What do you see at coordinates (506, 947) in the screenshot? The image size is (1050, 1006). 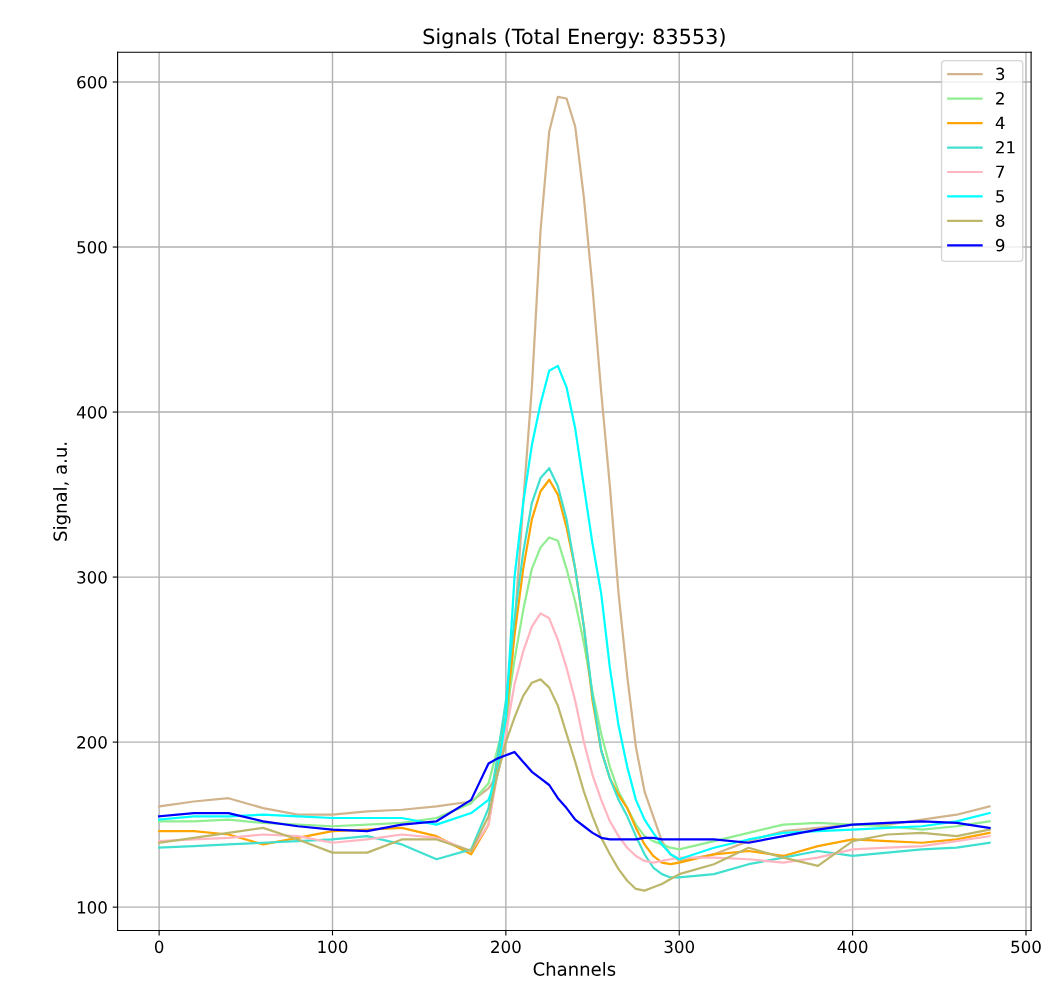 I see `x-tick-label: 200` at bounding box center [506, 947].